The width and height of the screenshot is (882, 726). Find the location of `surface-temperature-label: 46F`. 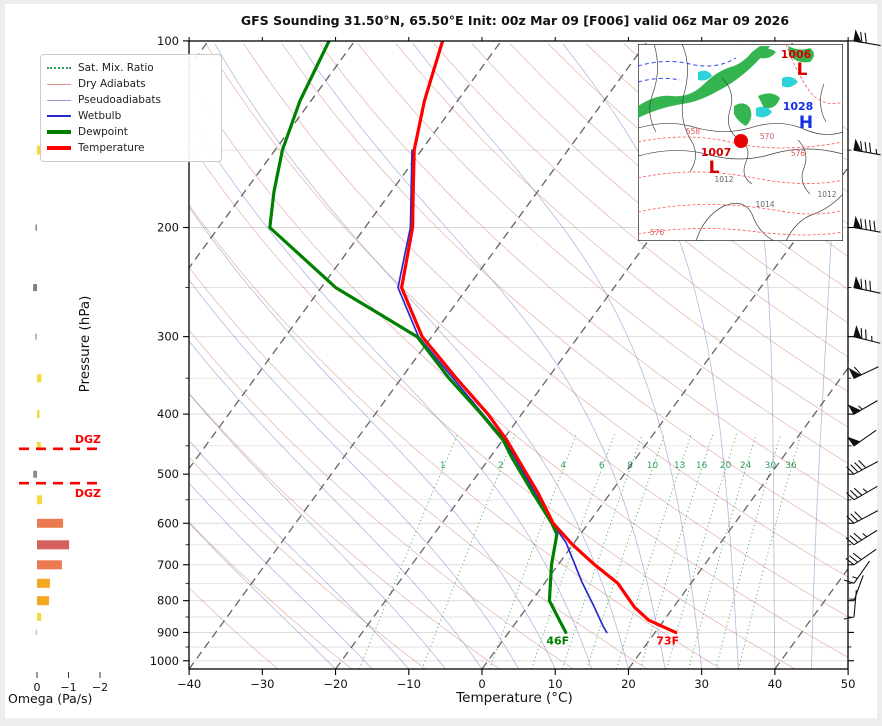

surface-temperature-label: 46F is located at coordinates (557, 640).